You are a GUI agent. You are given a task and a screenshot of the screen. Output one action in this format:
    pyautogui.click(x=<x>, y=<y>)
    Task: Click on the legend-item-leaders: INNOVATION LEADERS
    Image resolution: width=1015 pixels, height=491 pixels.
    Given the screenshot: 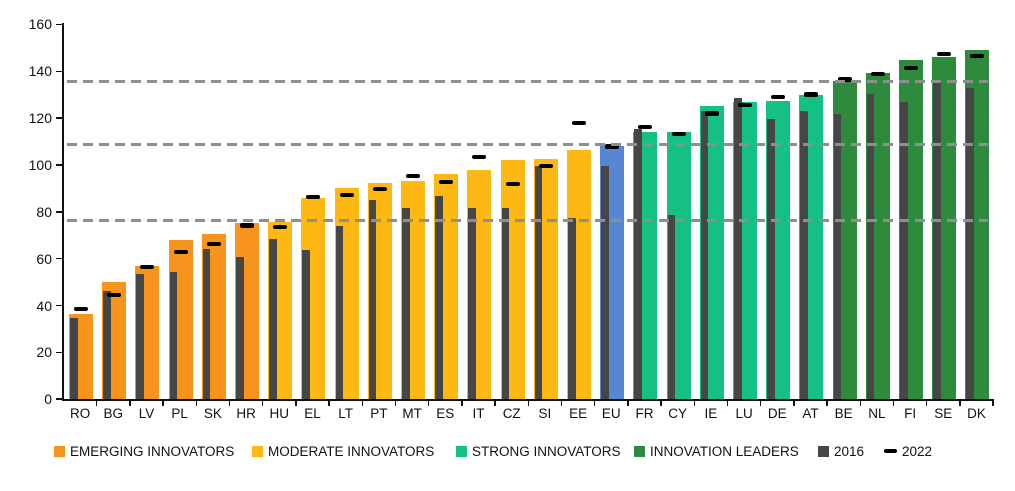 What is the action you would take?
    pyautogui.click(x=716, y=451)
    